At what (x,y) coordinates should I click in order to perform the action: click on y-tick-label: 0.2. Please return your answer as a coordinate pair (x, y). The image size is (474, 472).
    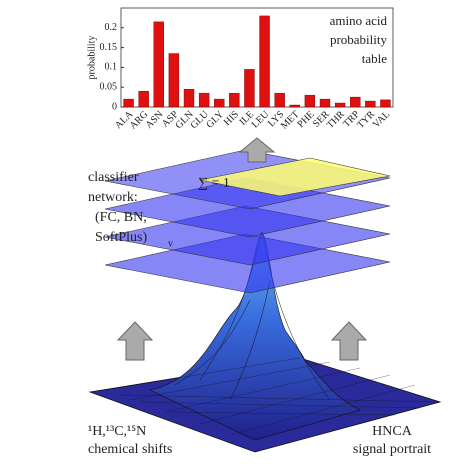
    Looking at the image, I should click on (111, 27).